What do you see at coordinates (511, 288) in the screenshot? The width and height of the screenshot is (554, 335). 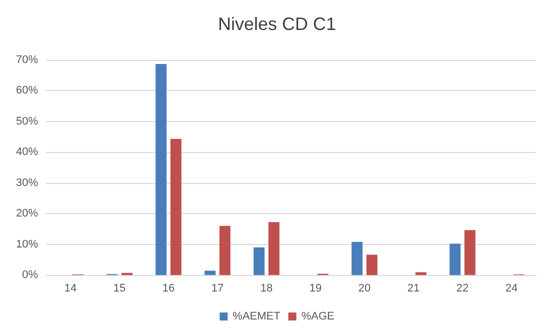 I see `x-tick-label: 24` at bounding box center [511, 288].